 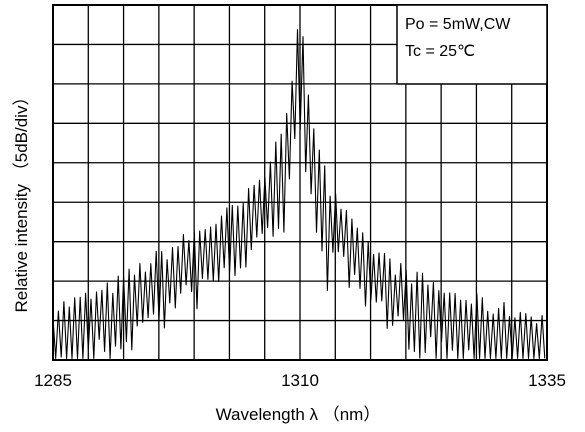 What do you see at coordinates (21, 201) in the screenshot?
I see `y-axis-label: Relative intensity （5dB/div）` at bounding box center [21, 201].